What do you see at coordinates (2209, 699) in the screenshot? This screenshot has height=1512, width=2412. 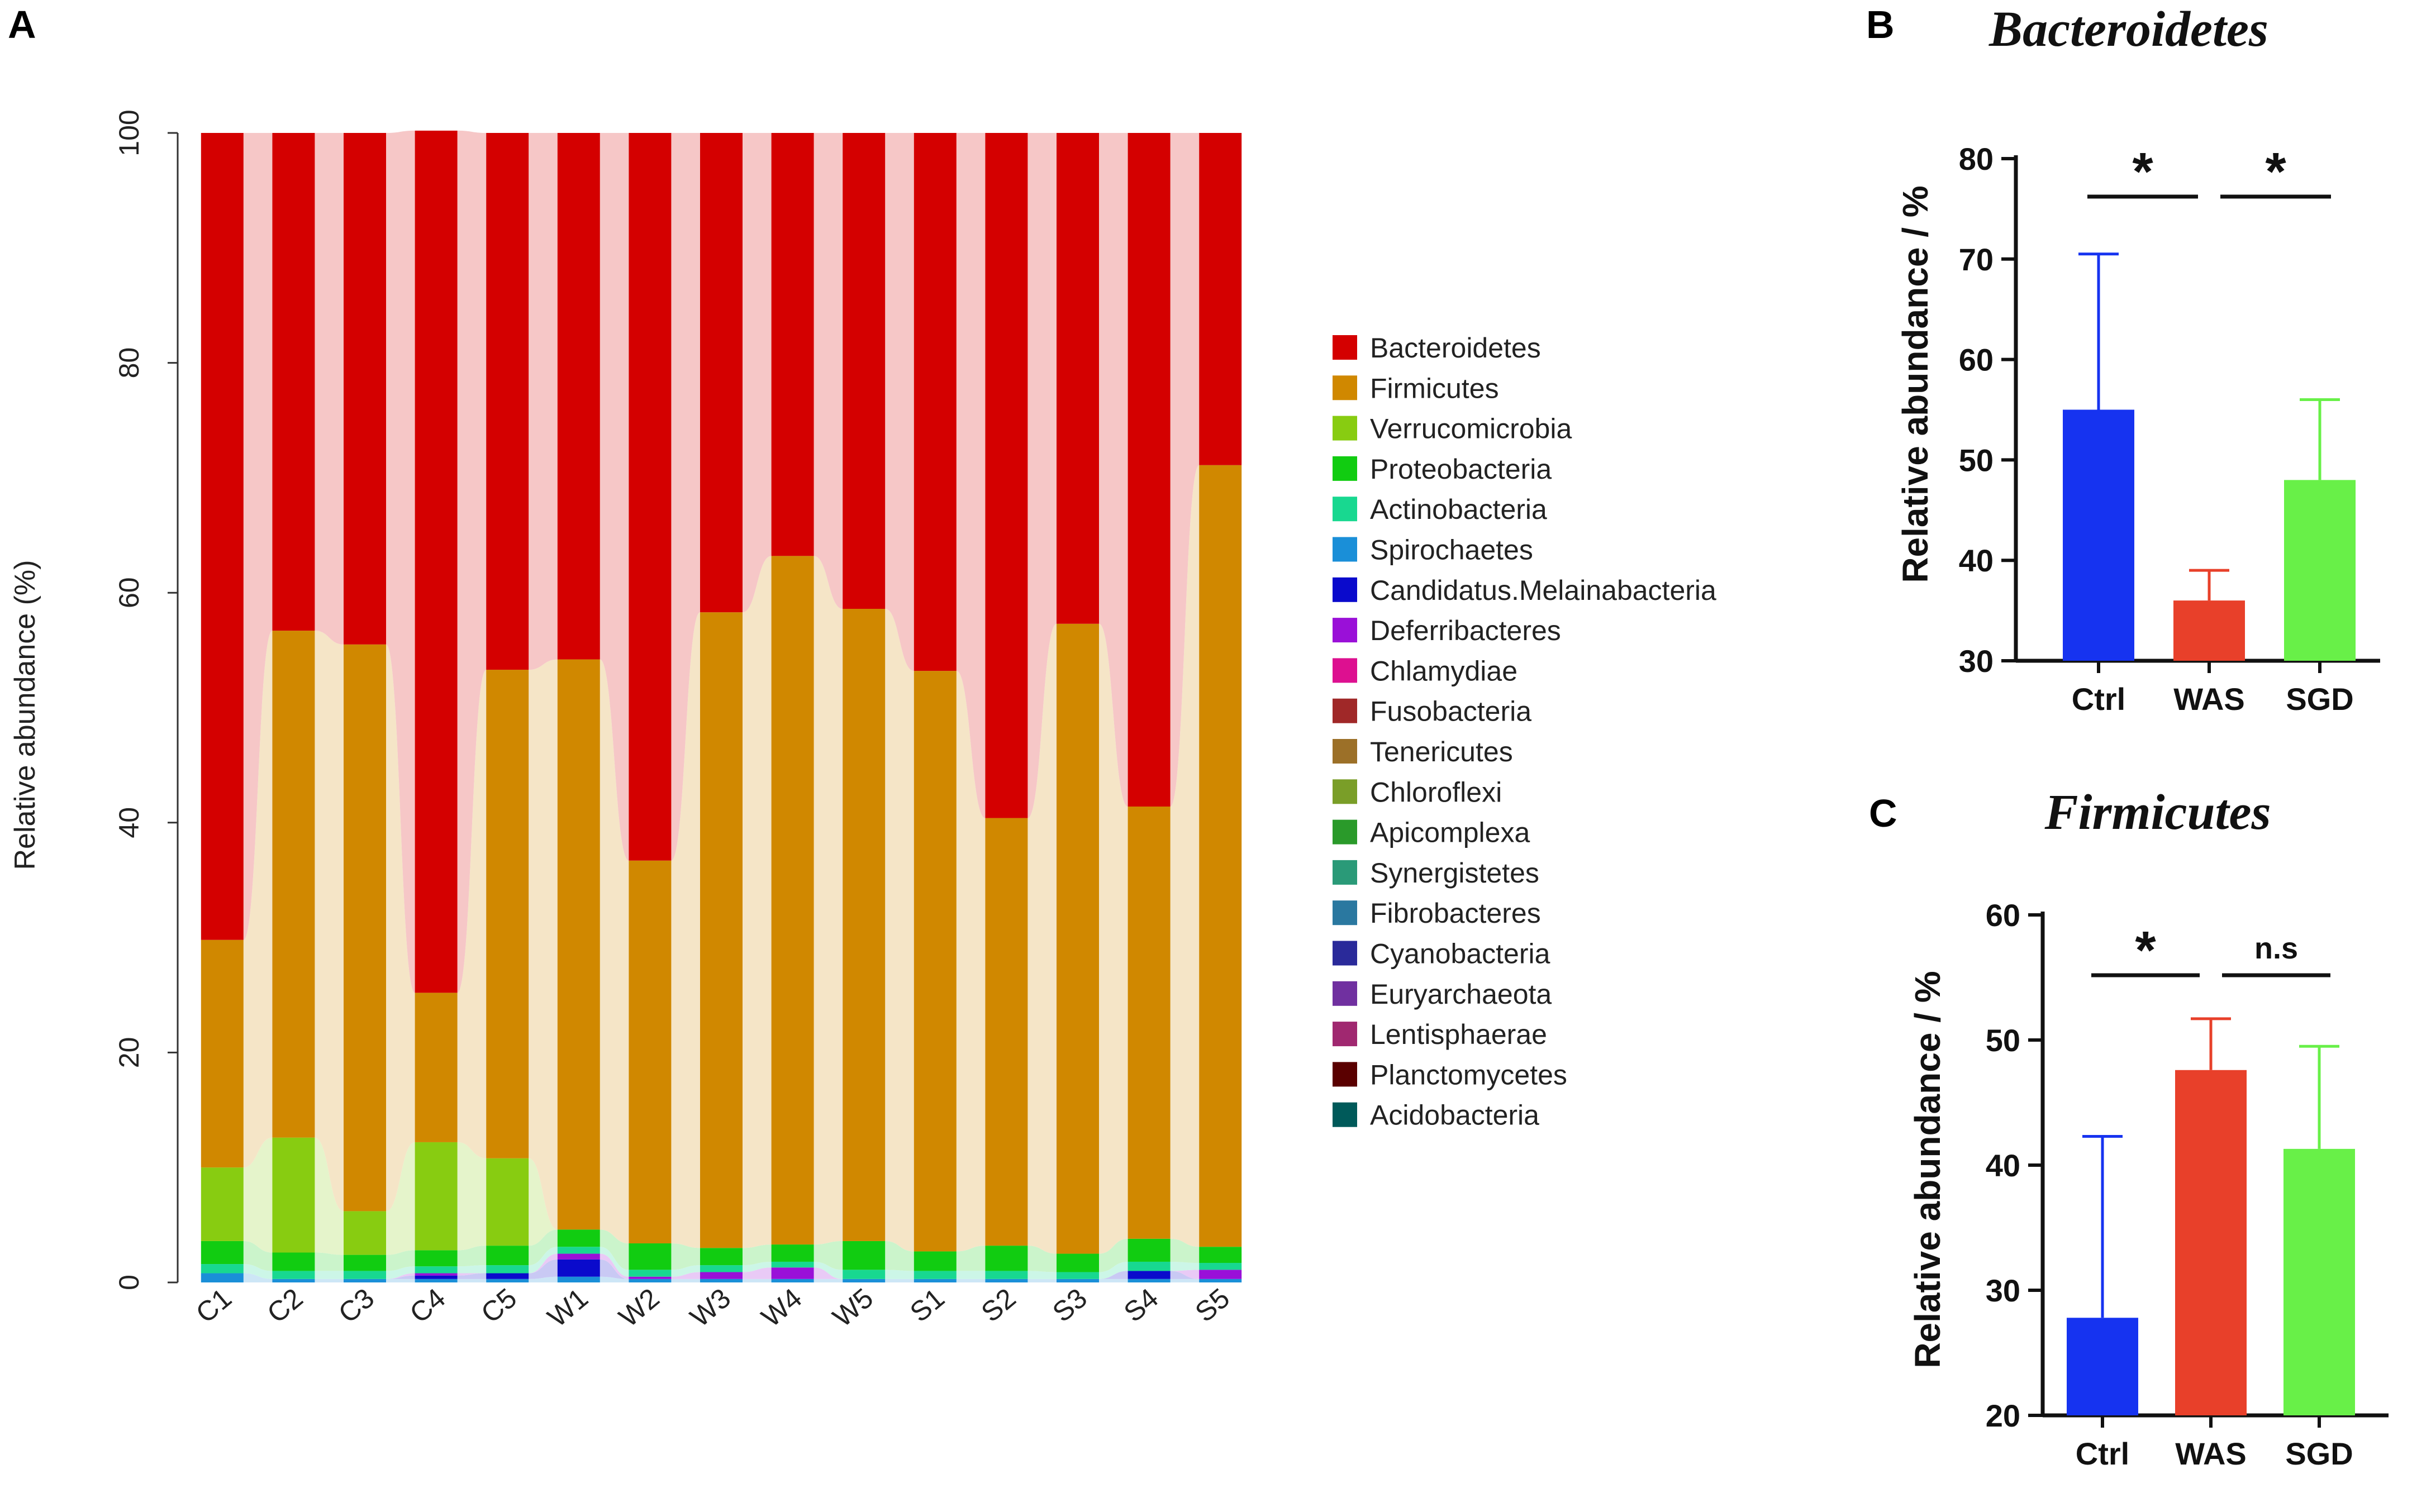 I see `x-tick-label: WAS` at bounding box center [2209, 699].